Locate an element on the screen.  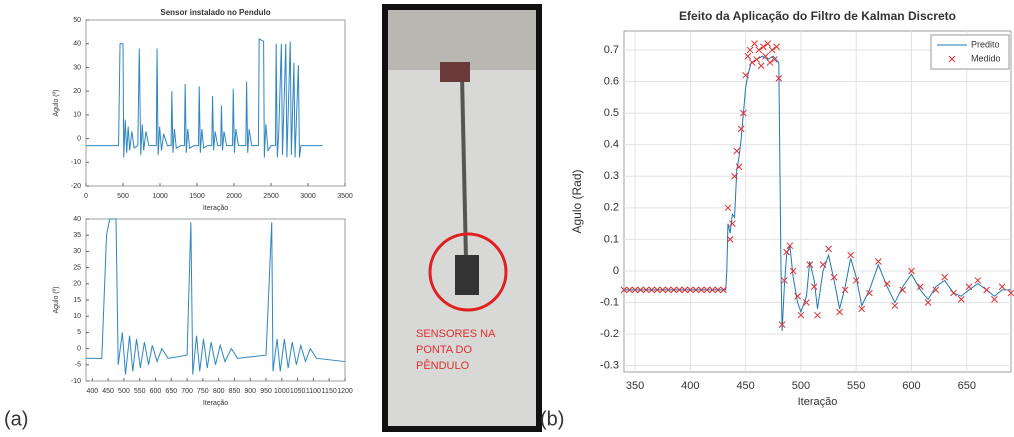
x-tick-label: 2500 is located at coordinates (271, 196).